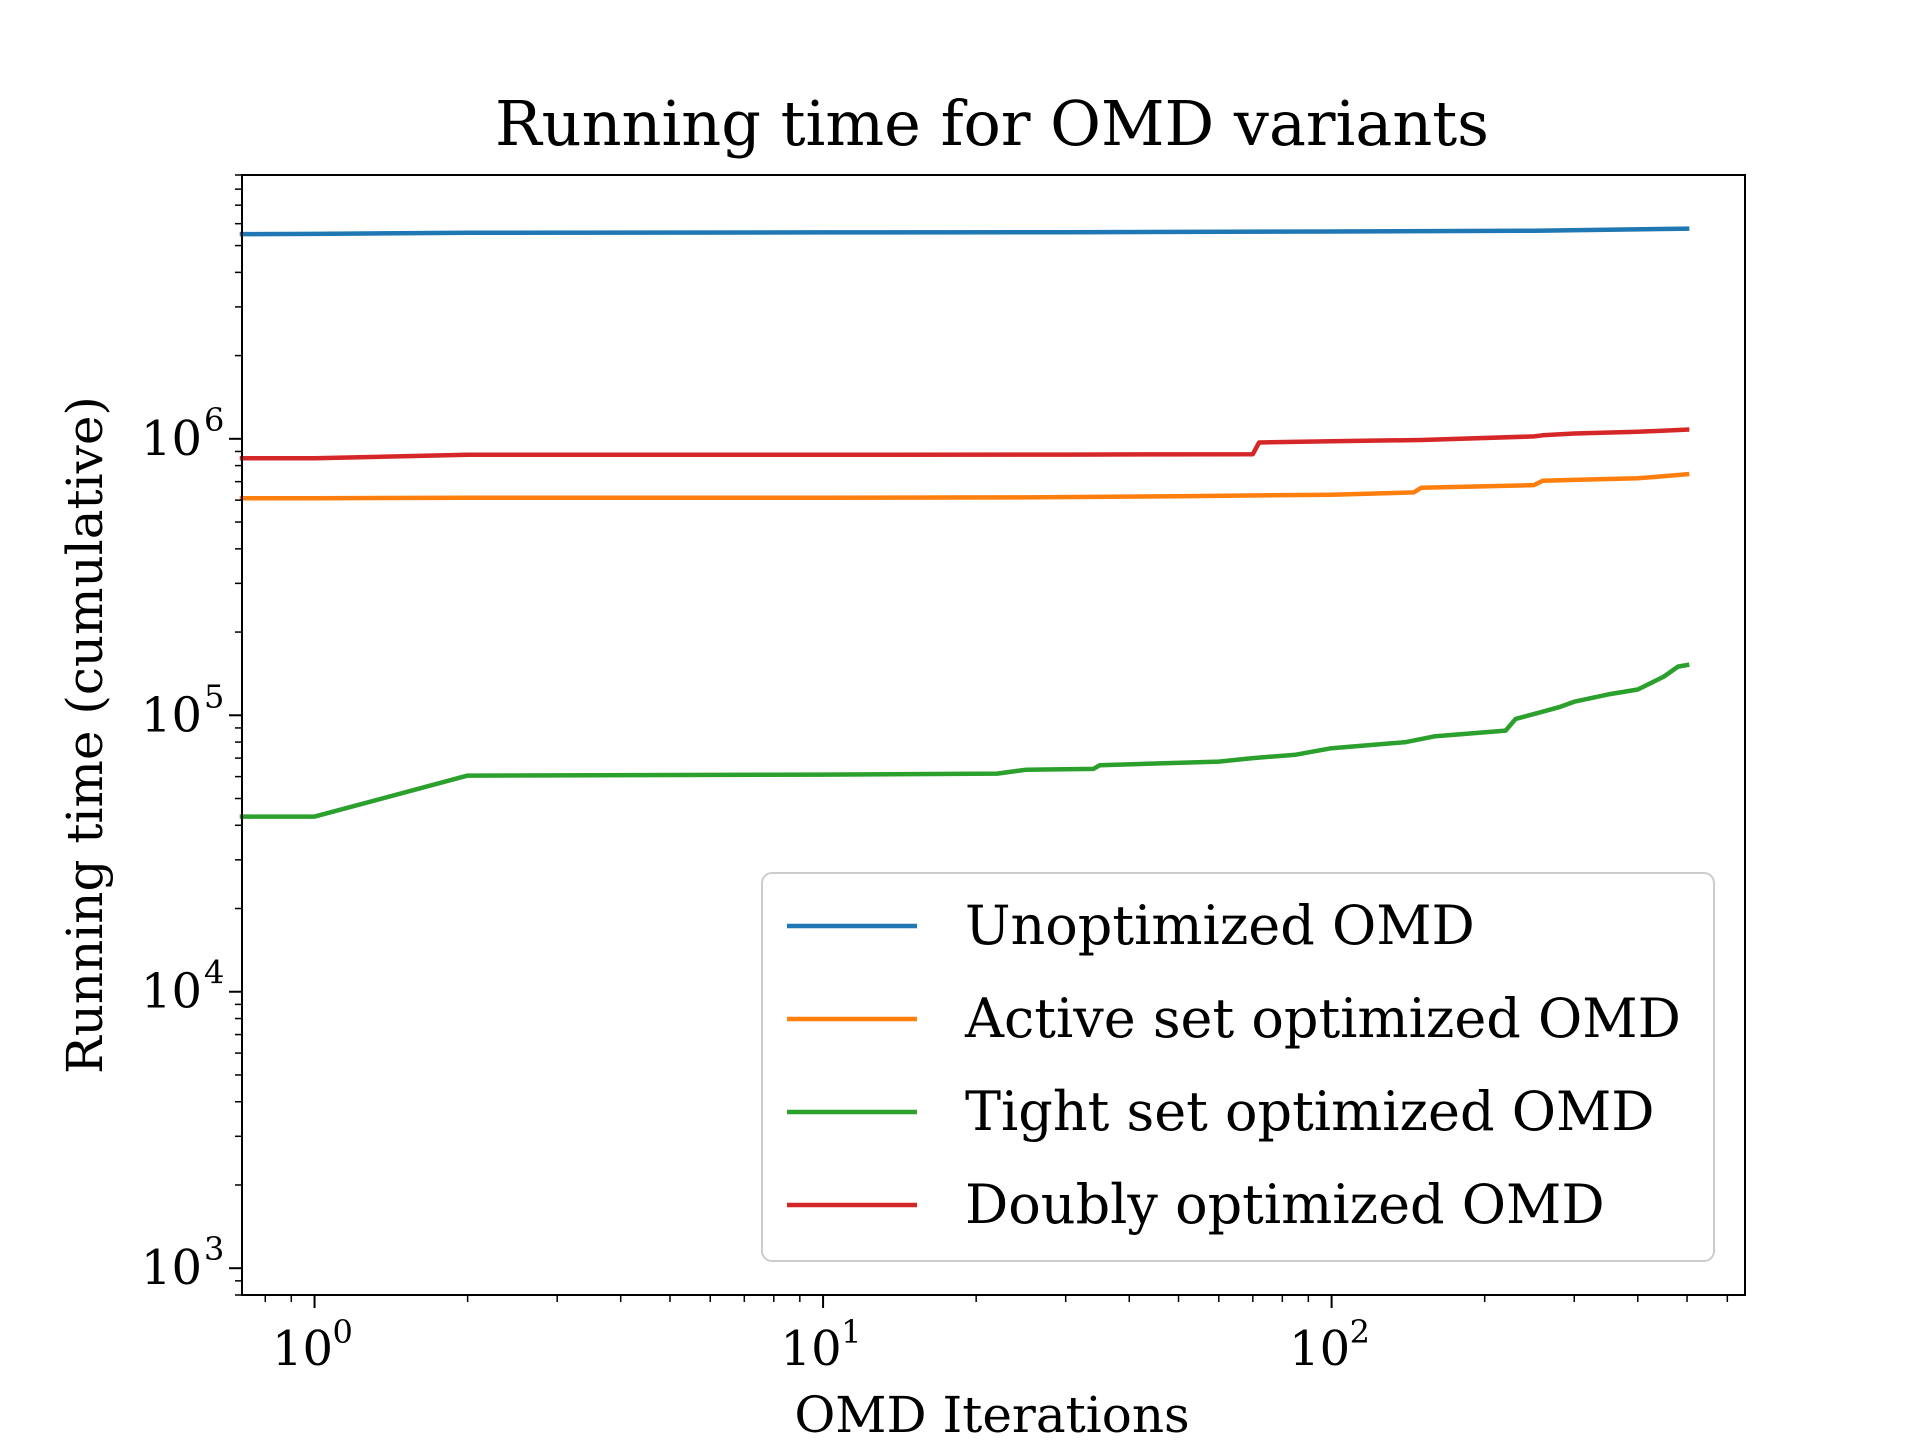 This screenshot has width=1920, height=1440. I want to click on legend-label-2: Active set optimized OMD, so click(1322, 1018).